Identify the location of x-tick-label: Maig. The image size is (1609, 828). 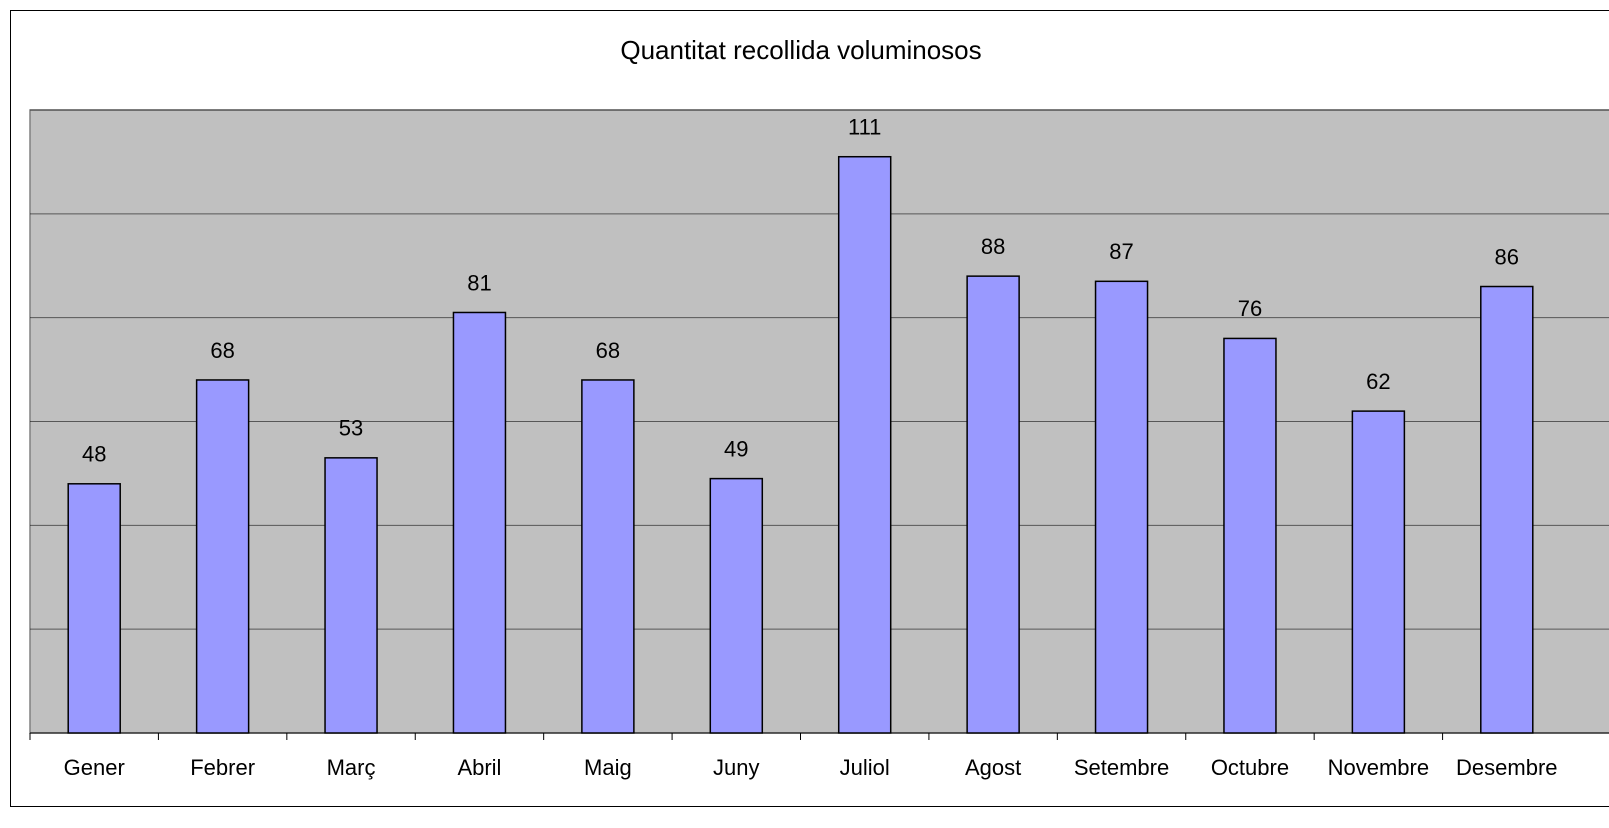
(608, 767).